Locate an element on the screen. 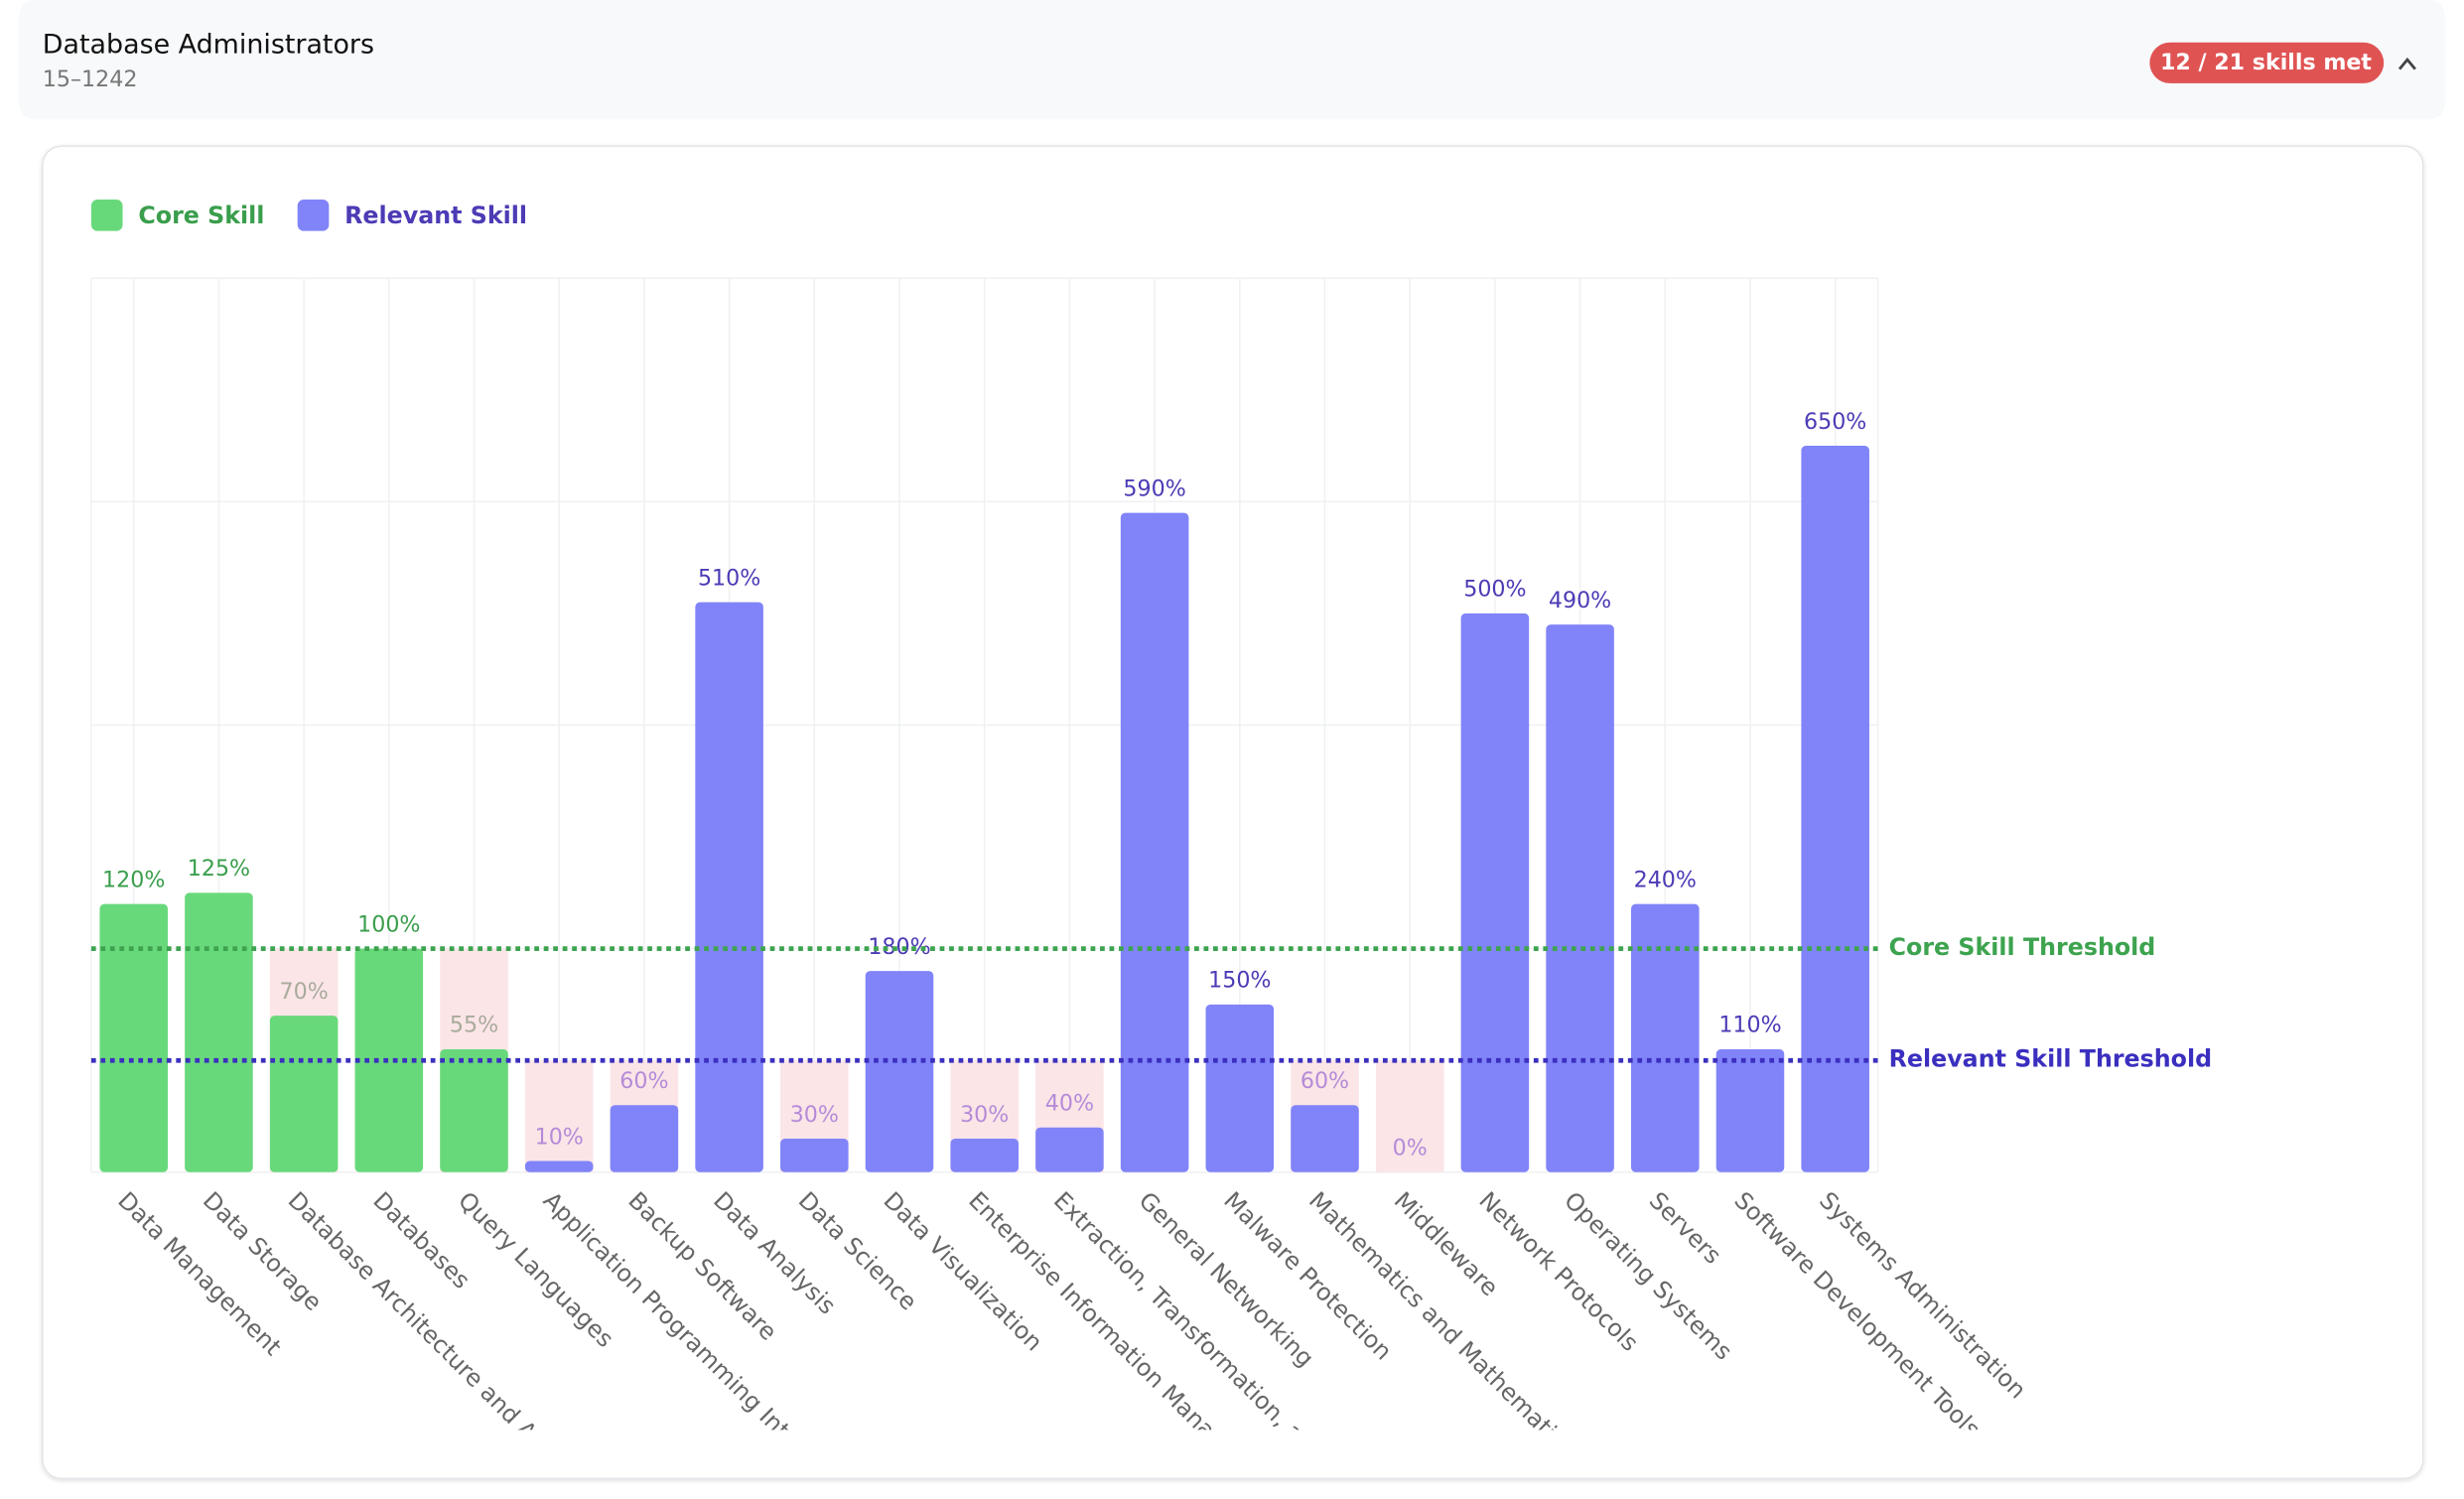 The height and width of the screenshot is (1499, 2464). value-label: 100% is located at coordinates (388, 924).